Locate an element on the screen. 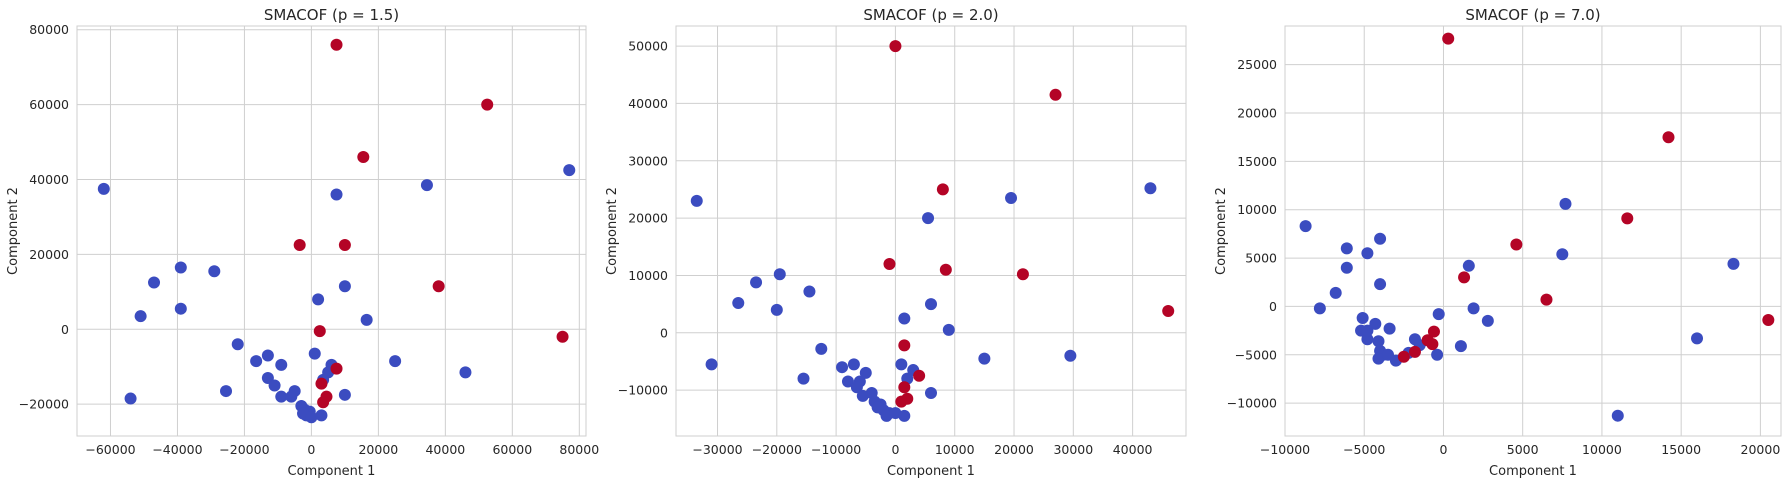 The image size is (1789, 490). y-tick-label: 20000 is located at coordinates (49, 254).